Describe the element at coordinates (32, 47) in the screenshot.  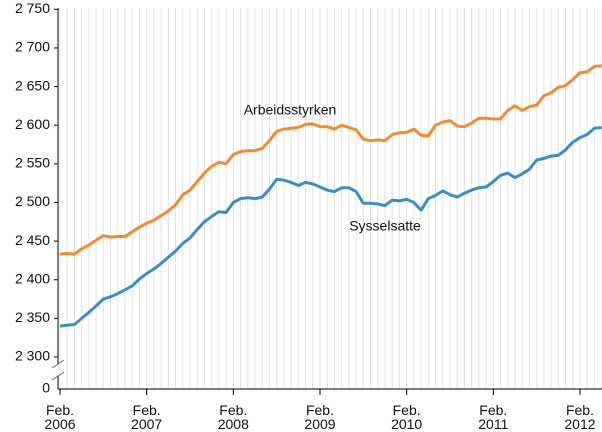
I see `y-tick-label: 2 700` at that location.